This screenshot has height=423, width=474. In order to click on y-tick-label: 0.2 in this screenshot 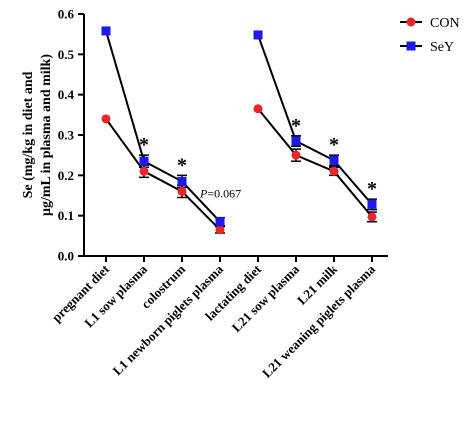, I will do `click(66, 175)`.